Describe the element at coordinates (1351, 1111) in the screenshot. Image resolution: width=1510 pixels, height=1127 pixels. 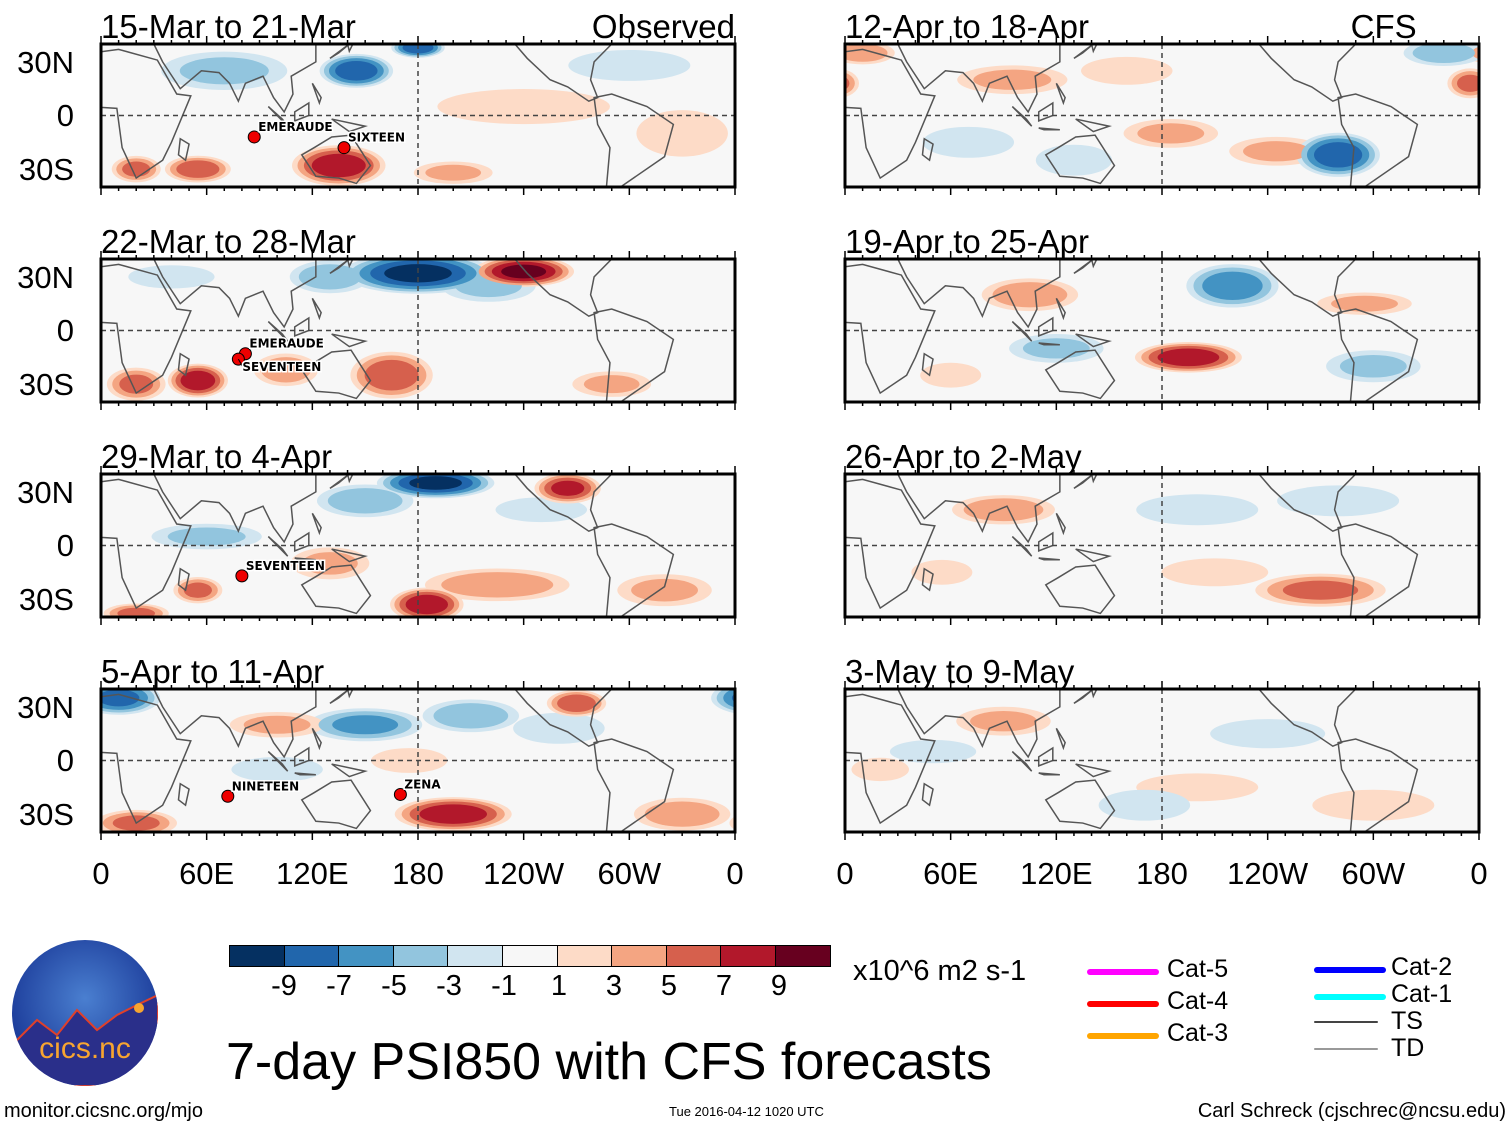
I see `footer-author: Carl Schreck (cjschrec@ncsu.edu)` at that location.